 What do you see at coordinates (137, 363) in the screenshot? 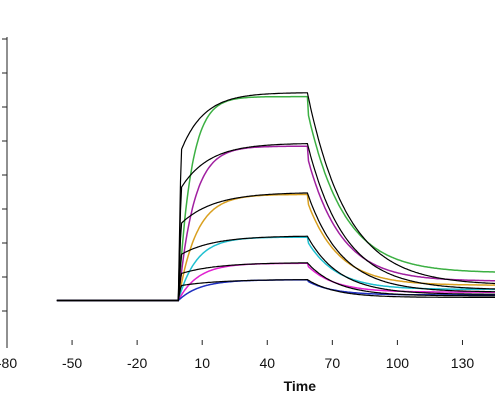
I see `x-tick-label: -20` at bounding box center [137, 363].